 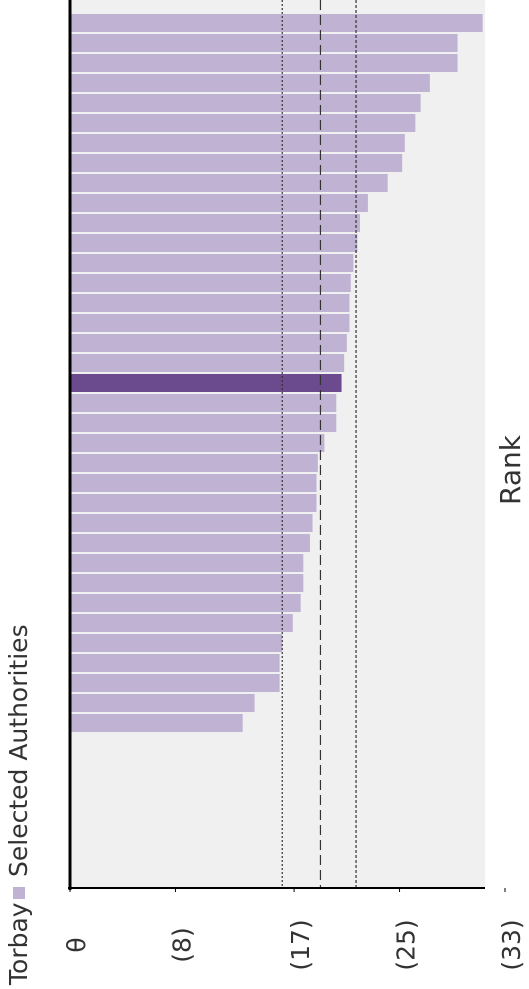 What do you see at coordinates (406, 944) in the screenshot?
I see `x-tick-label: (25)` at bounding box center [406, 944].